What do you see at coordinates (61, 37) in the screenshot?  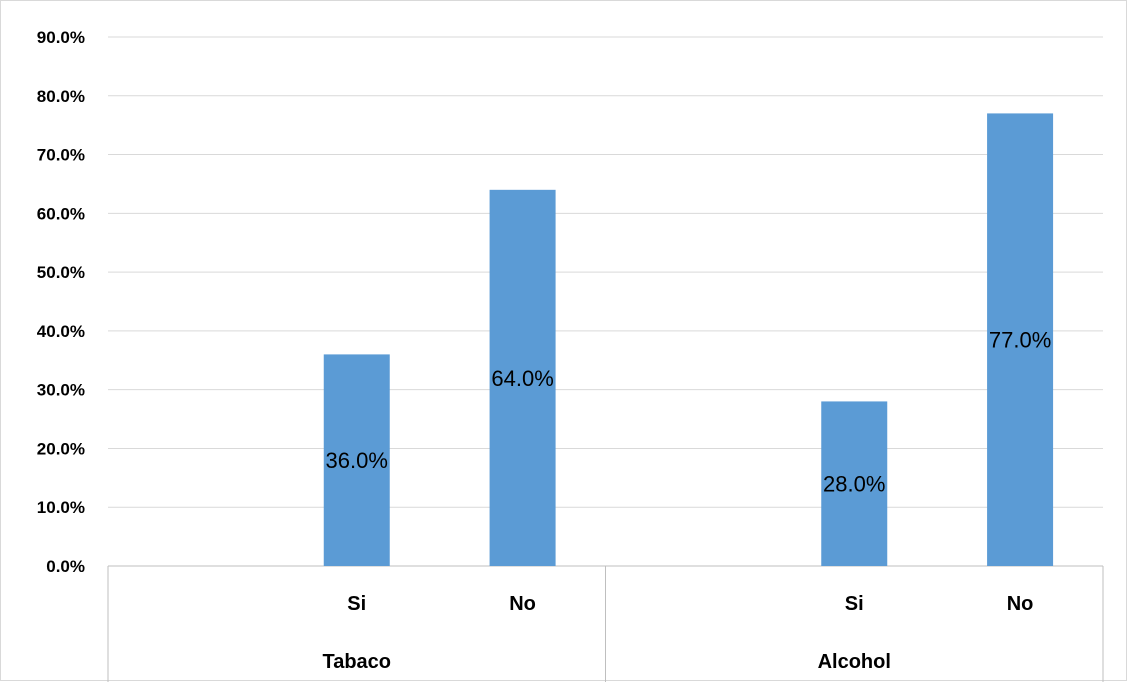 I see `y-tick-label: 90.0%` at bounding box center [61, 37].